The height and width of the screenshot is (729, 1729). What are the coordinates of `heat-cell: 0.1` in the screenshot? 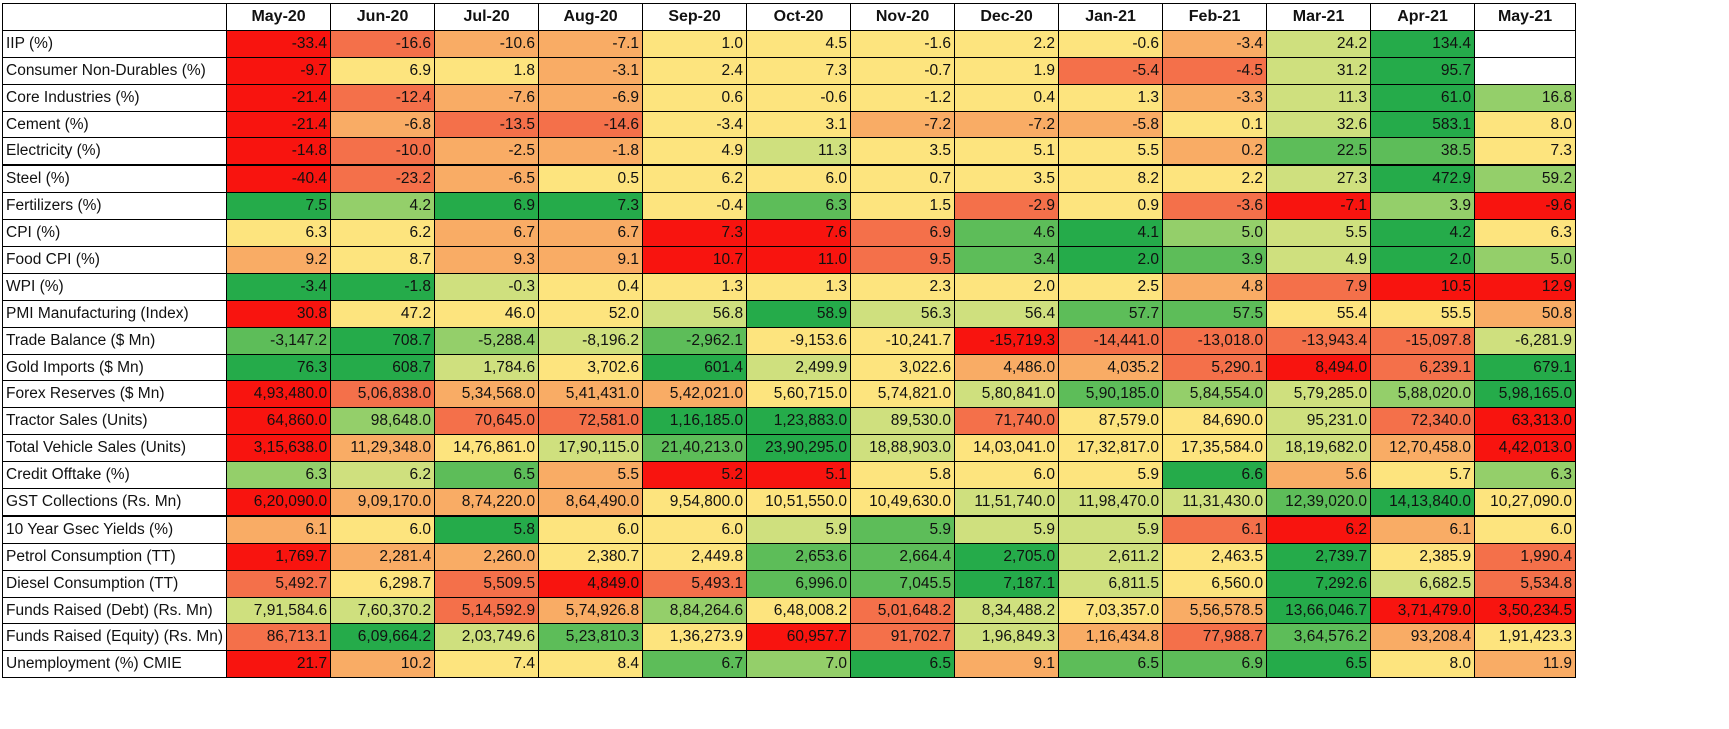 It's located at (1215, 124).